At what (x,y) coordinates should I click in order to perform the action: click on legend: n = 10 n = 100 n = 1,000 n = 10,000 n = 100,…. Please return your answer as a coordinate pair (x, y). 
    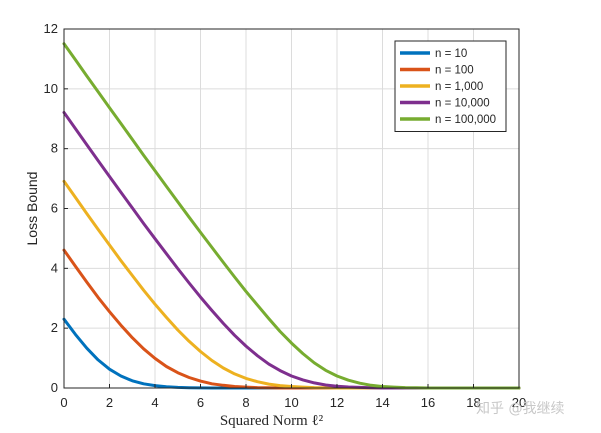
    Looking at the image, I should click on (450, 86).